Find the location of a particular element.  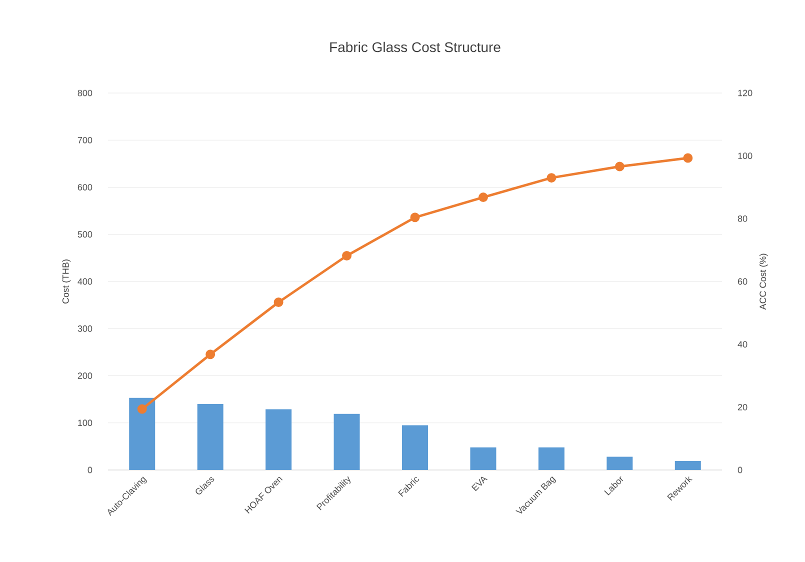

y-tick-label: 700 is located at coordinates (85, 140).